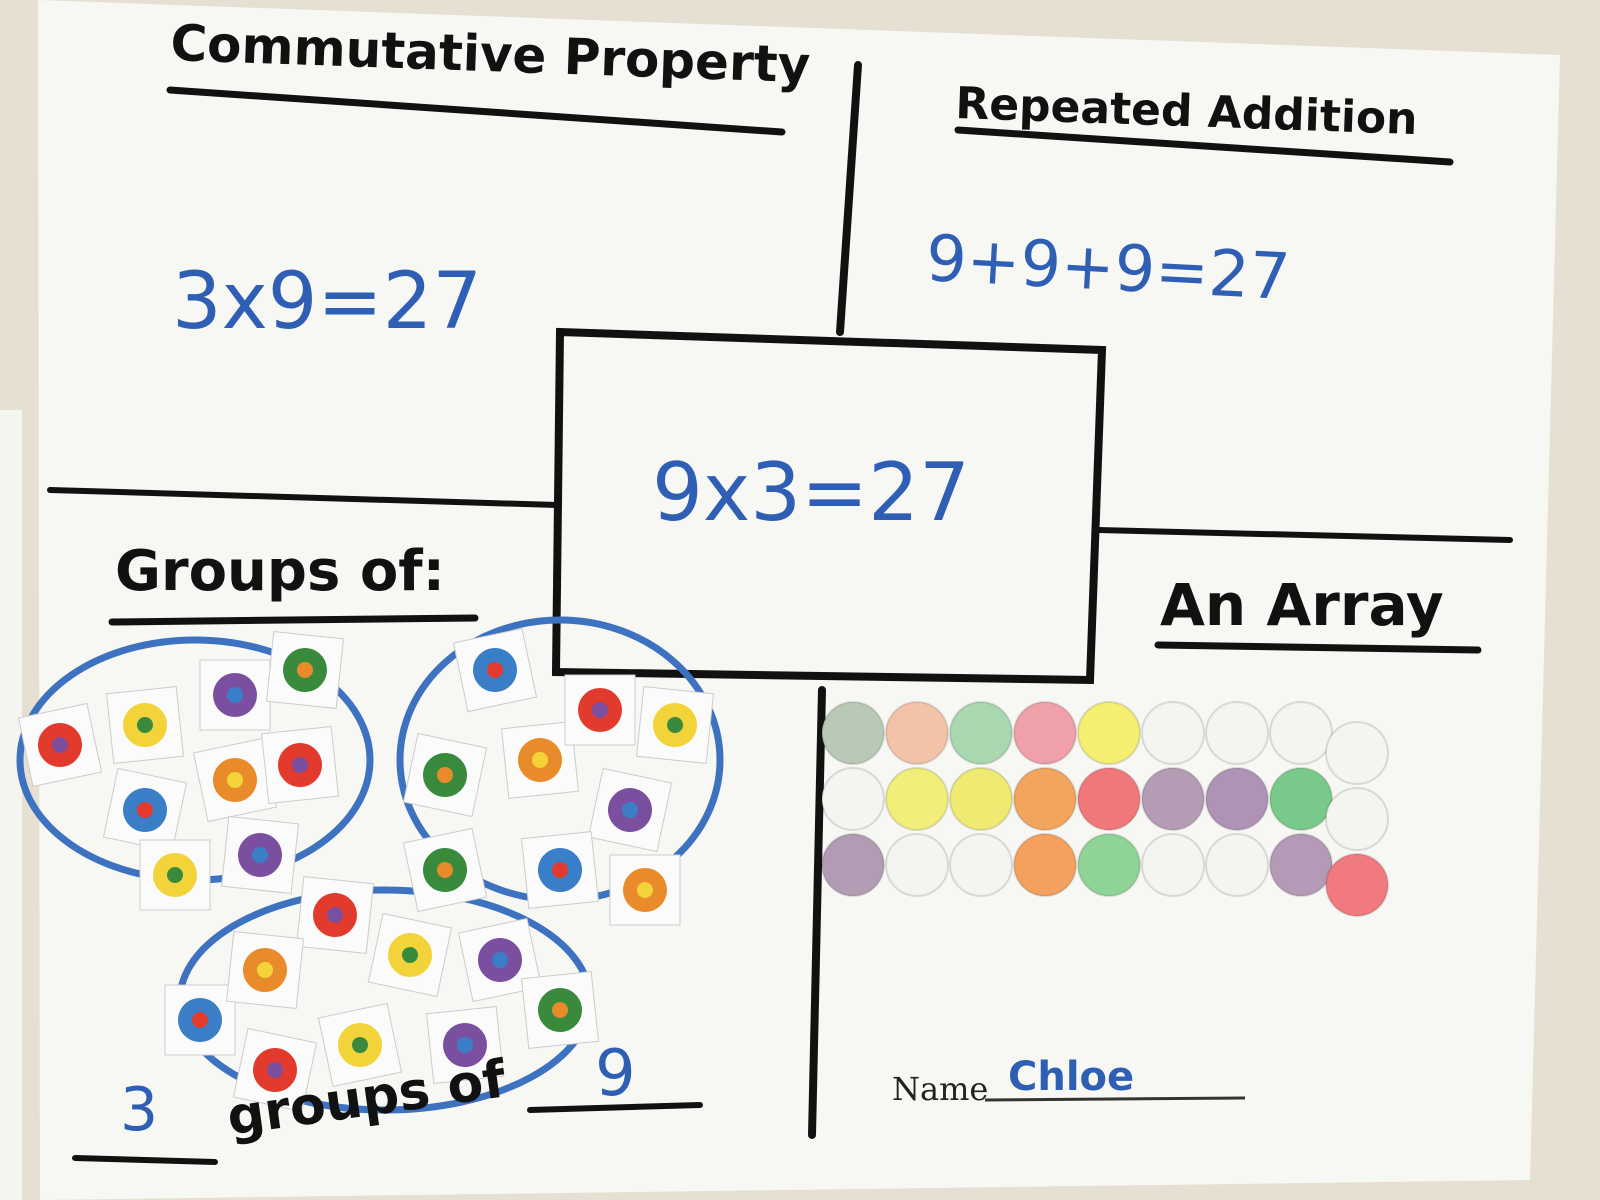 The width and height of the screenshot is (1600, 1200). What do you see at coordinates (327, 302) in the screenshot?
I see `equation: 3x9=27` at bounding box center [327, 302].